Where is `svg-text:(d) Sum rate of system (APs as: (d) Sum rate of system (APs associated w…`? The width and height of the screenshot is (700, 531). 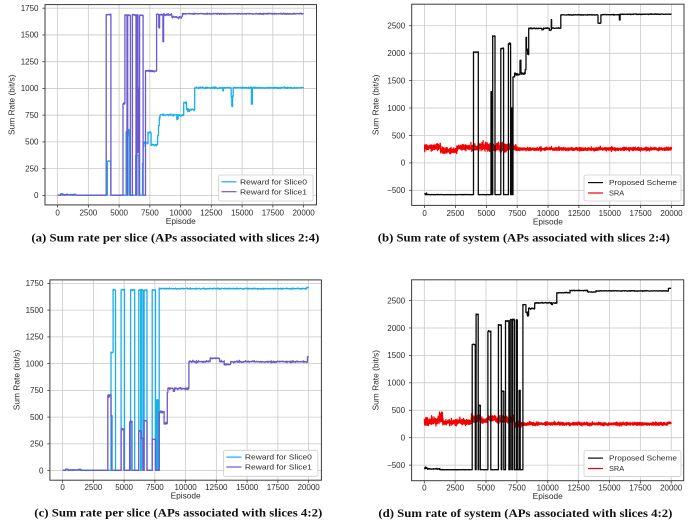
svg-text:(d) Sum rate of system (APs as: (d) Sum rate of system (APs associated w… is located at coordinates (525, 514).